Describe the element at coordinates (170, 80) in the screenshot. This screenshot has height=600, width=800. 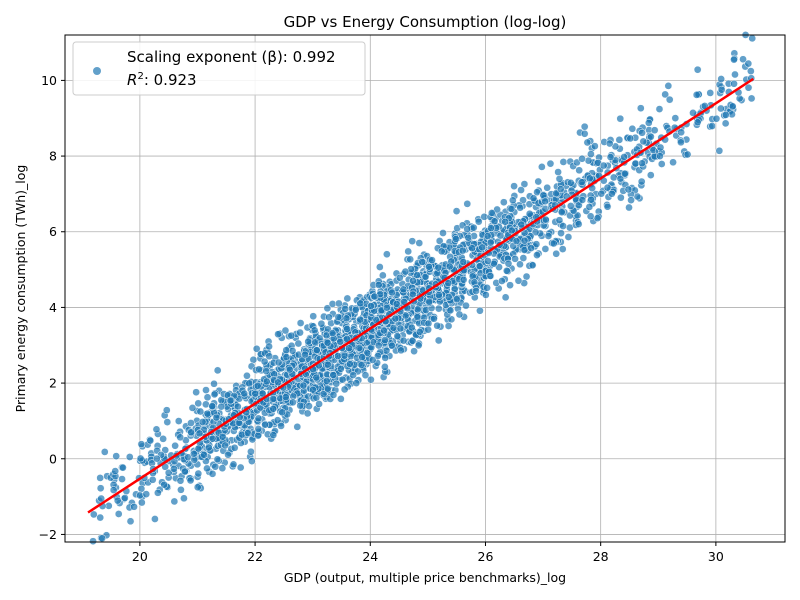
I see `legend-r-value: : 0.923` at that location.